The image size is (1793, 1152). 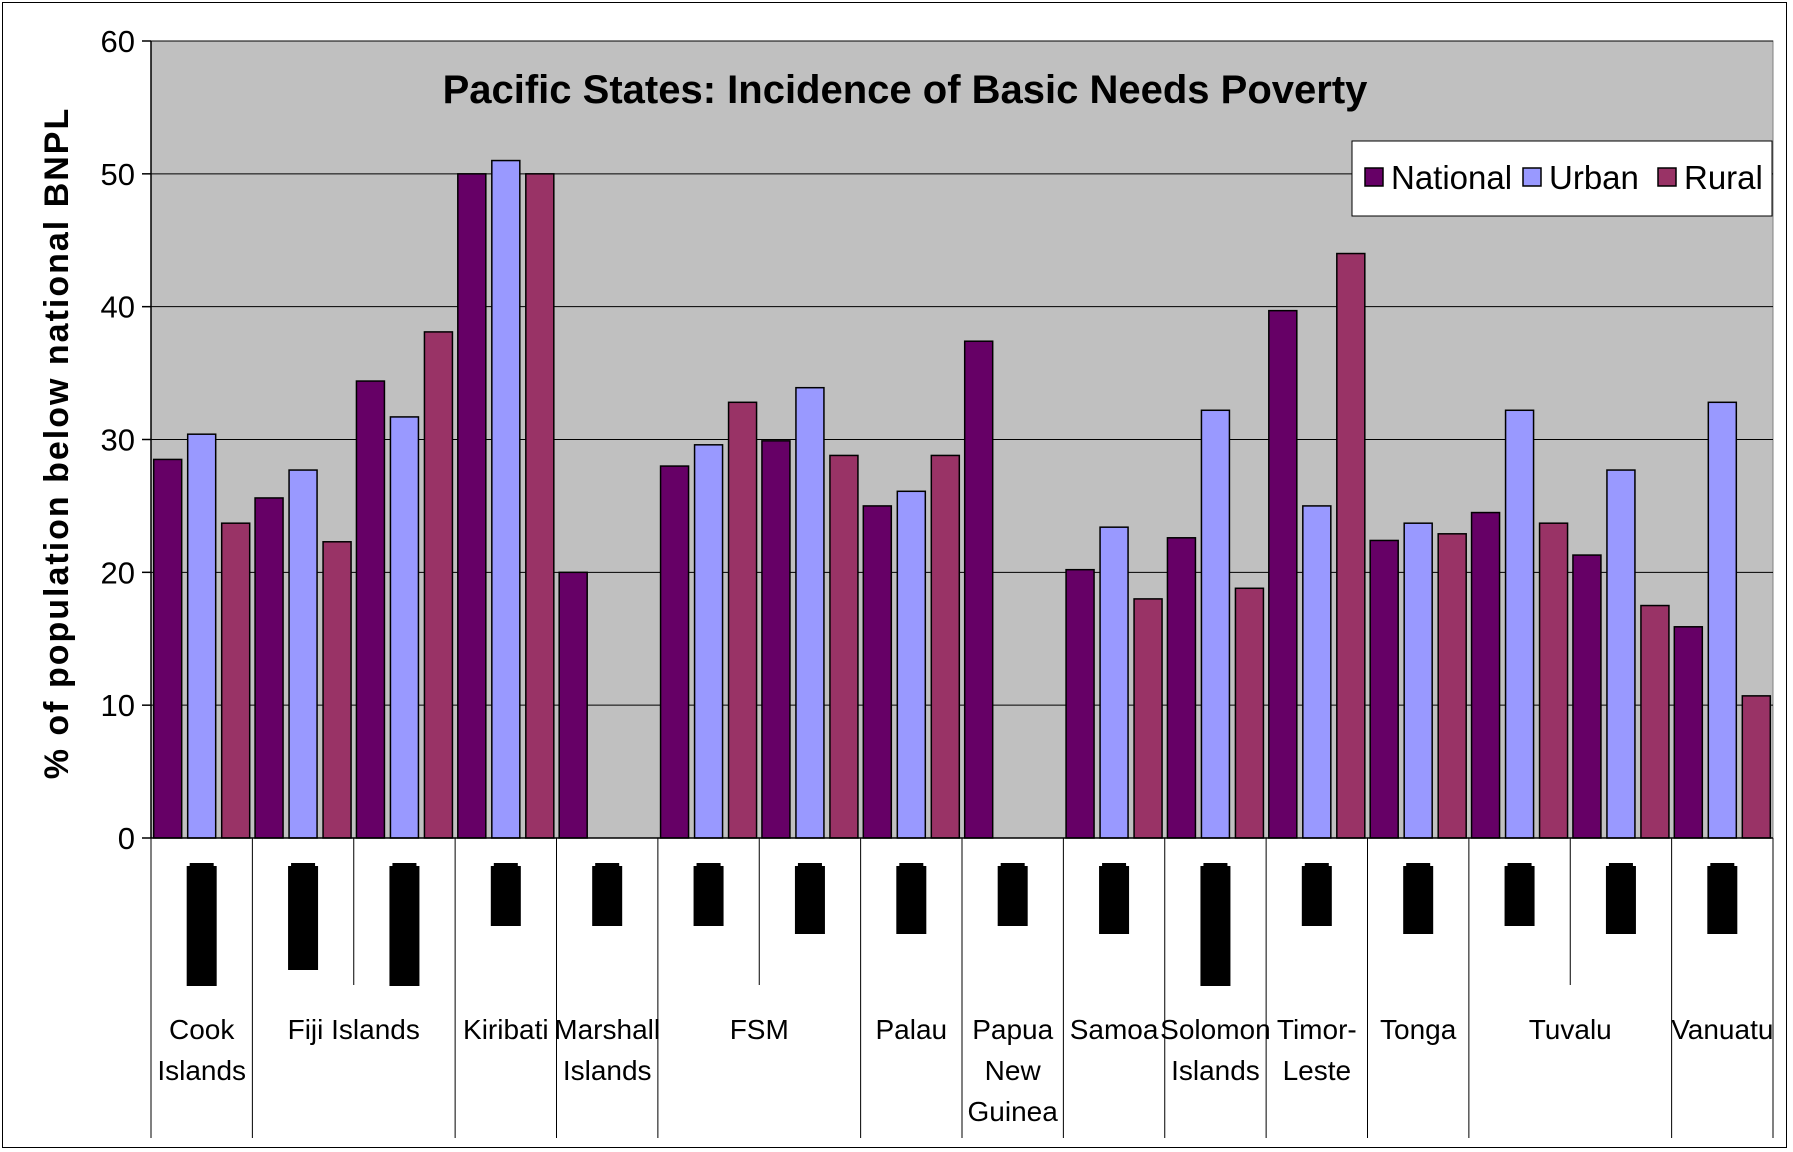 What do you see at coordinates (1317, 1050) in the screenshot?
I see `category-label: Timor- Leste` at bounding box center [1317, 1050].